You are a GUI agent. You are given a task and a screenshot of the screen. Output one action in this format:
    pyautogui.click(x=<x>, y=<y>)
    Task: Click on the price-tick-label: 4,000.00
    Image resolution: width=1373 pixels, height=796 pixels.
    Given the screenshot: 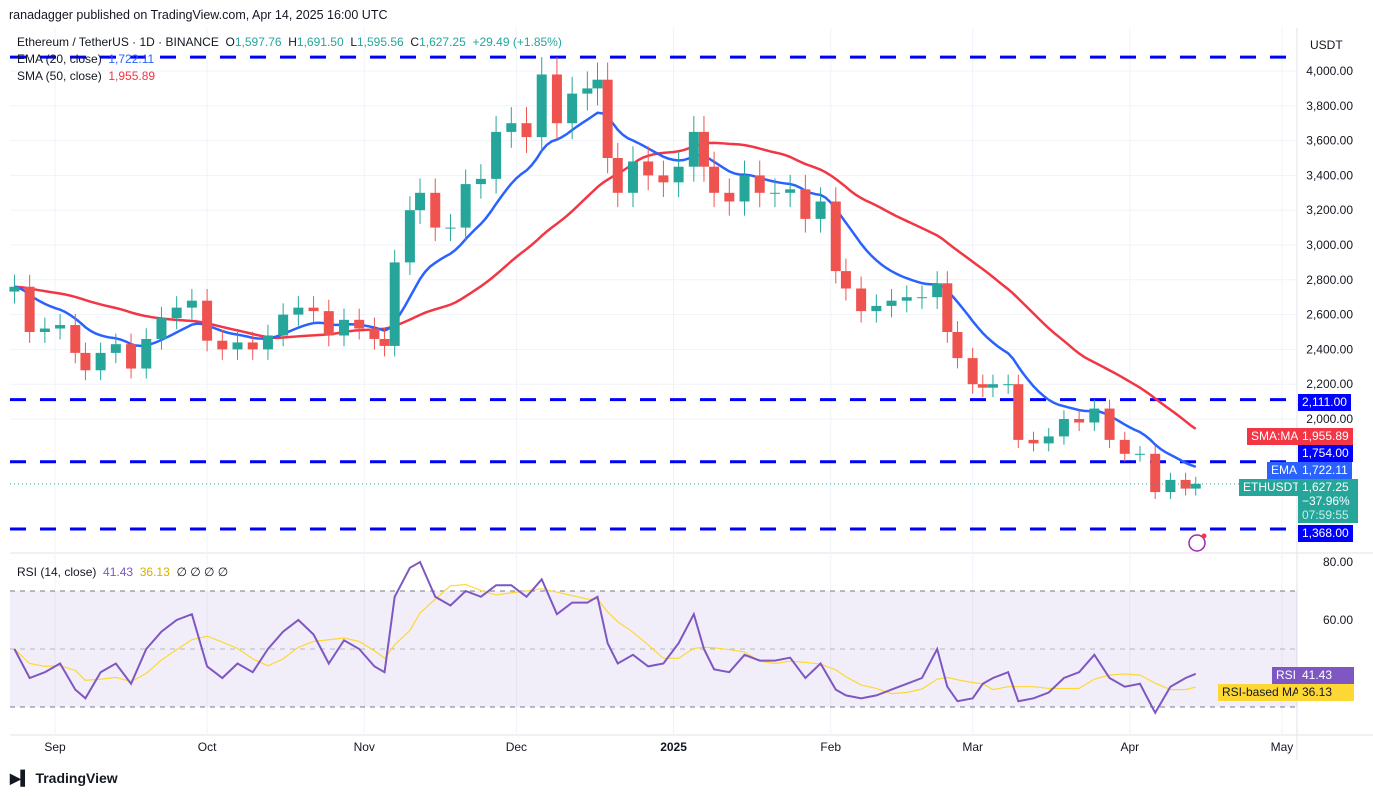 What is the action you would take?
    pyautogui.click(x=1329, y=71)
    